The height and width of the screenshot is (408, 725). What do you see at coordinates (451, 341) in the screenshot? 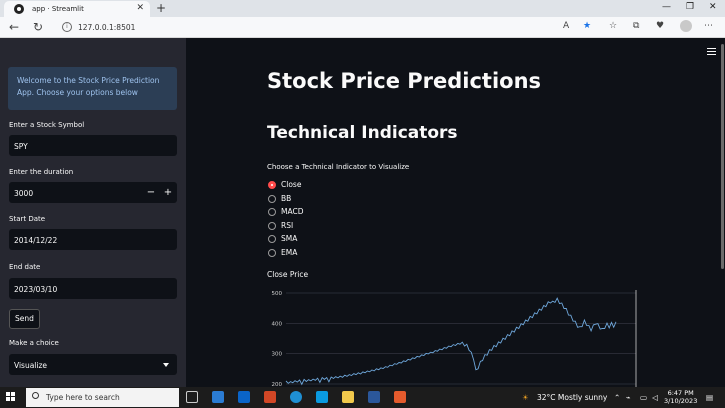
I see `close-price-line` at bounding box center [451, 341].